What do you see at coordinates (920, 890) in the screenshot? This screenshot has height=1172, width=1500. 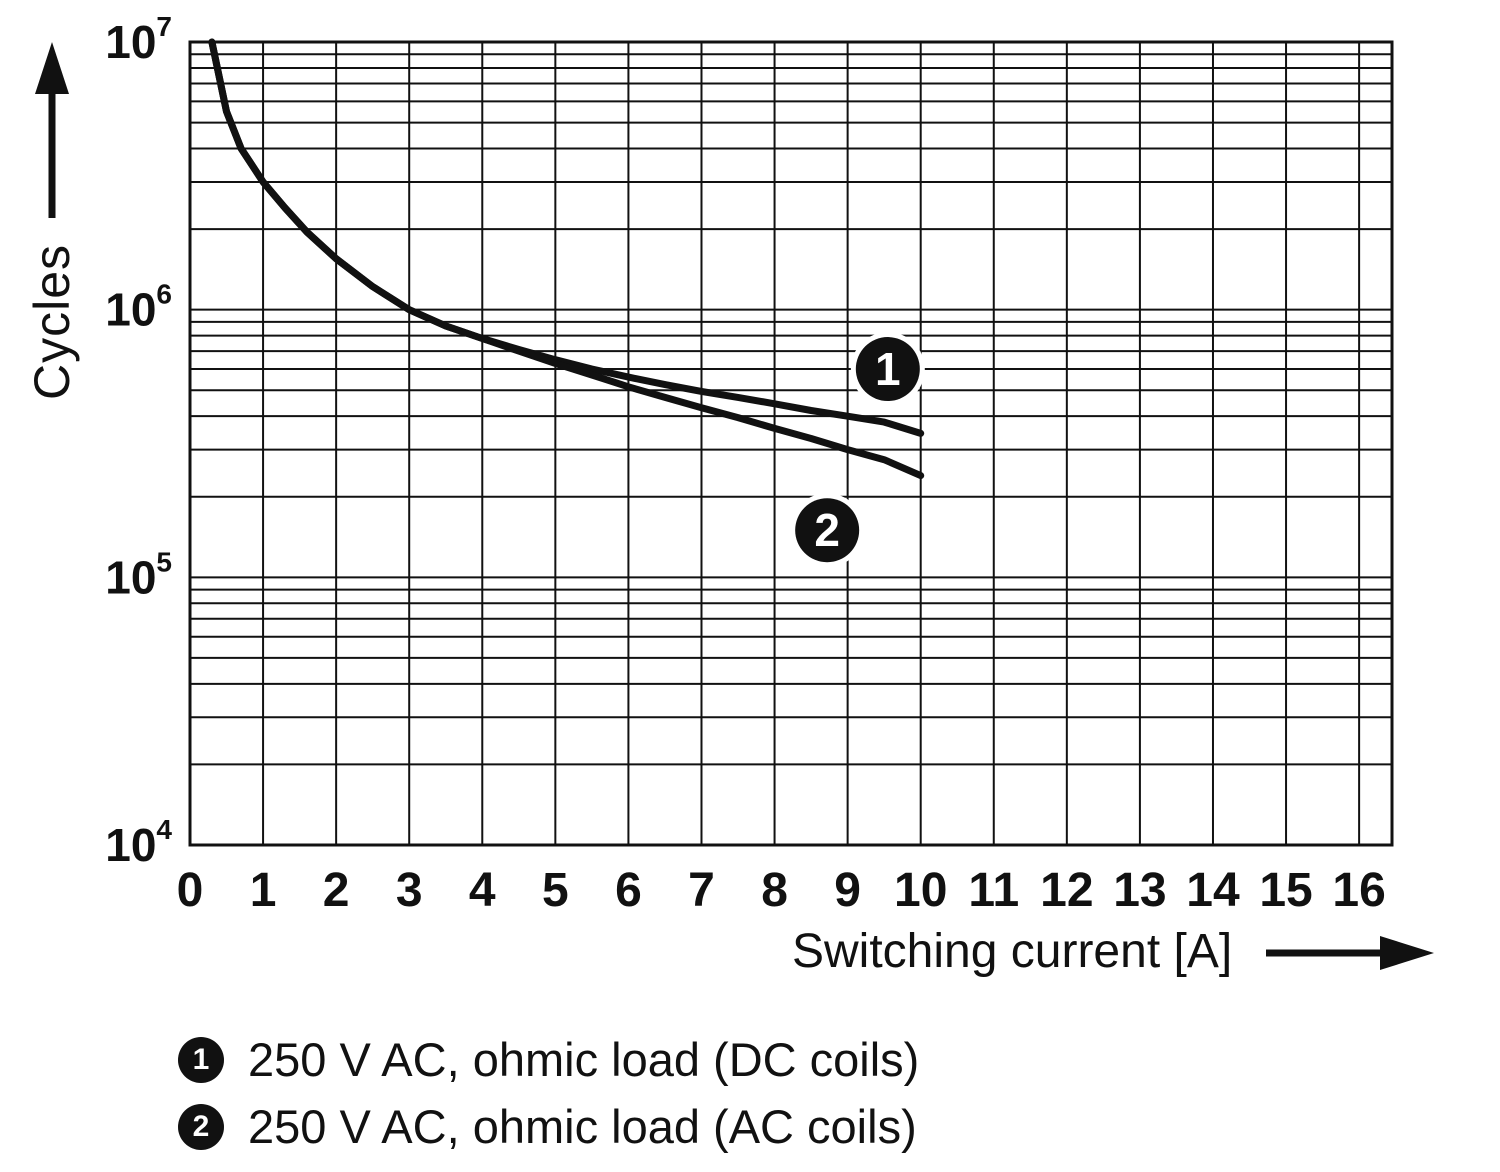 I see `svg-text: 10` at bounding box center [920, 890].